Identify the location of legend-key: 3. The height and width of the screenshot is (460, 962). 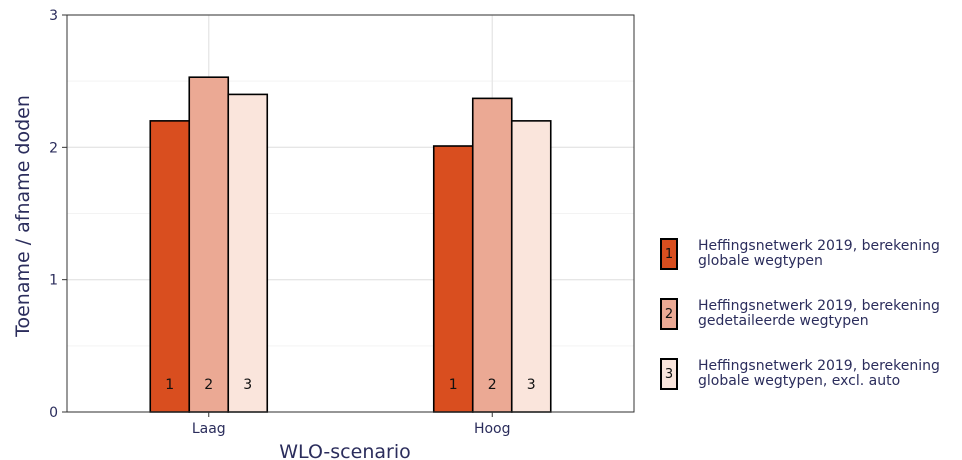
(669, 374).